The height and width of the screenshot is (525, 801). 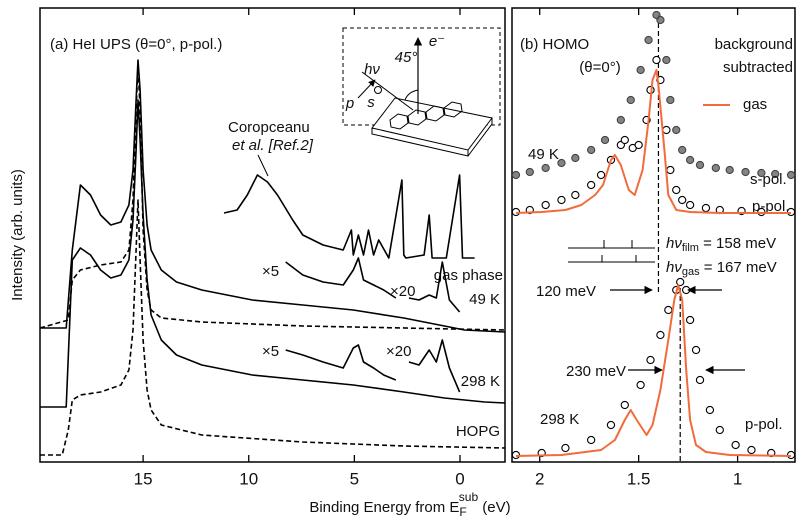 I want to click on annotation: et al. [Ref.2], so click(x=273, y=145).